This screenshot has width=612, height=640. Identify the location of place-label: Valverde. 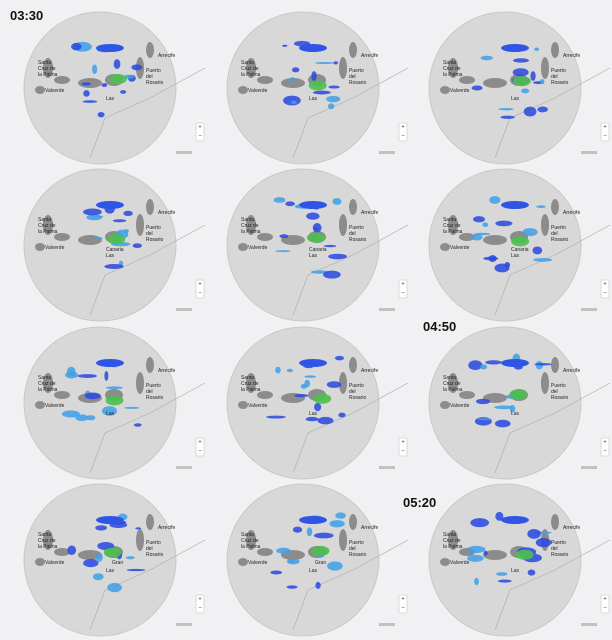
(258, 563).